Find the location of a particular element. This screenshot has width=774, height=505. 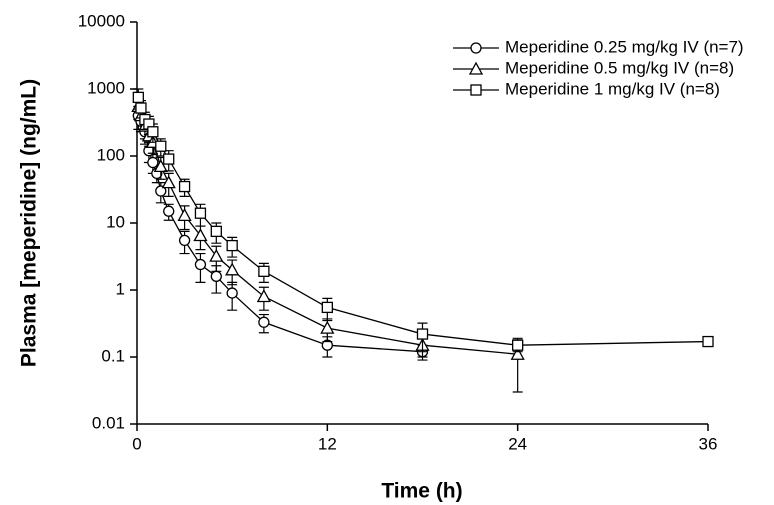

x-tick-label: 0 is located at coordinates (136, 443).